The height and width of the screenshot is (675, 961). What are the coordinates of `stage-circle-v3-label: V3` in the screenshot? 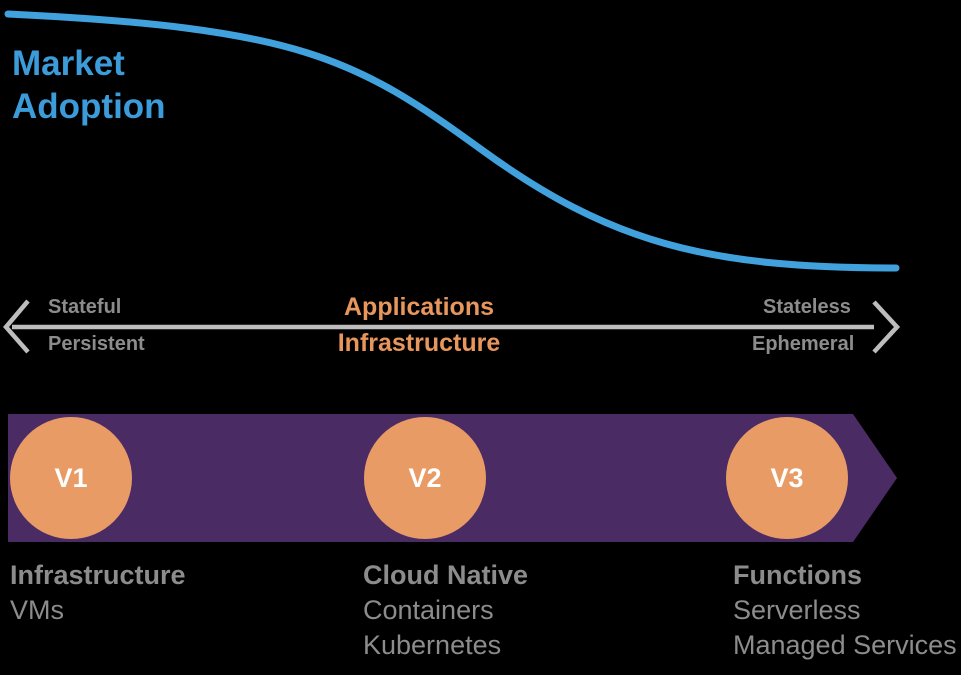 It's located at (787, 477).